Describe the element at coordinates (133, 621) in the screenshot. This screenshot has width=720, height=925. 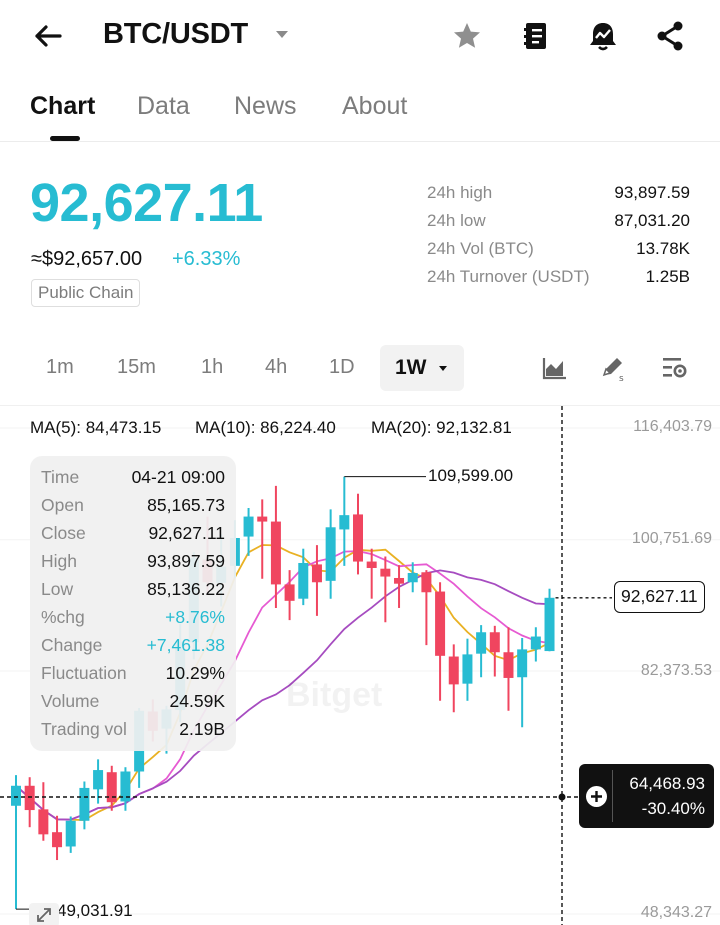
I see `info-row: %chg +8.76%` at that location.